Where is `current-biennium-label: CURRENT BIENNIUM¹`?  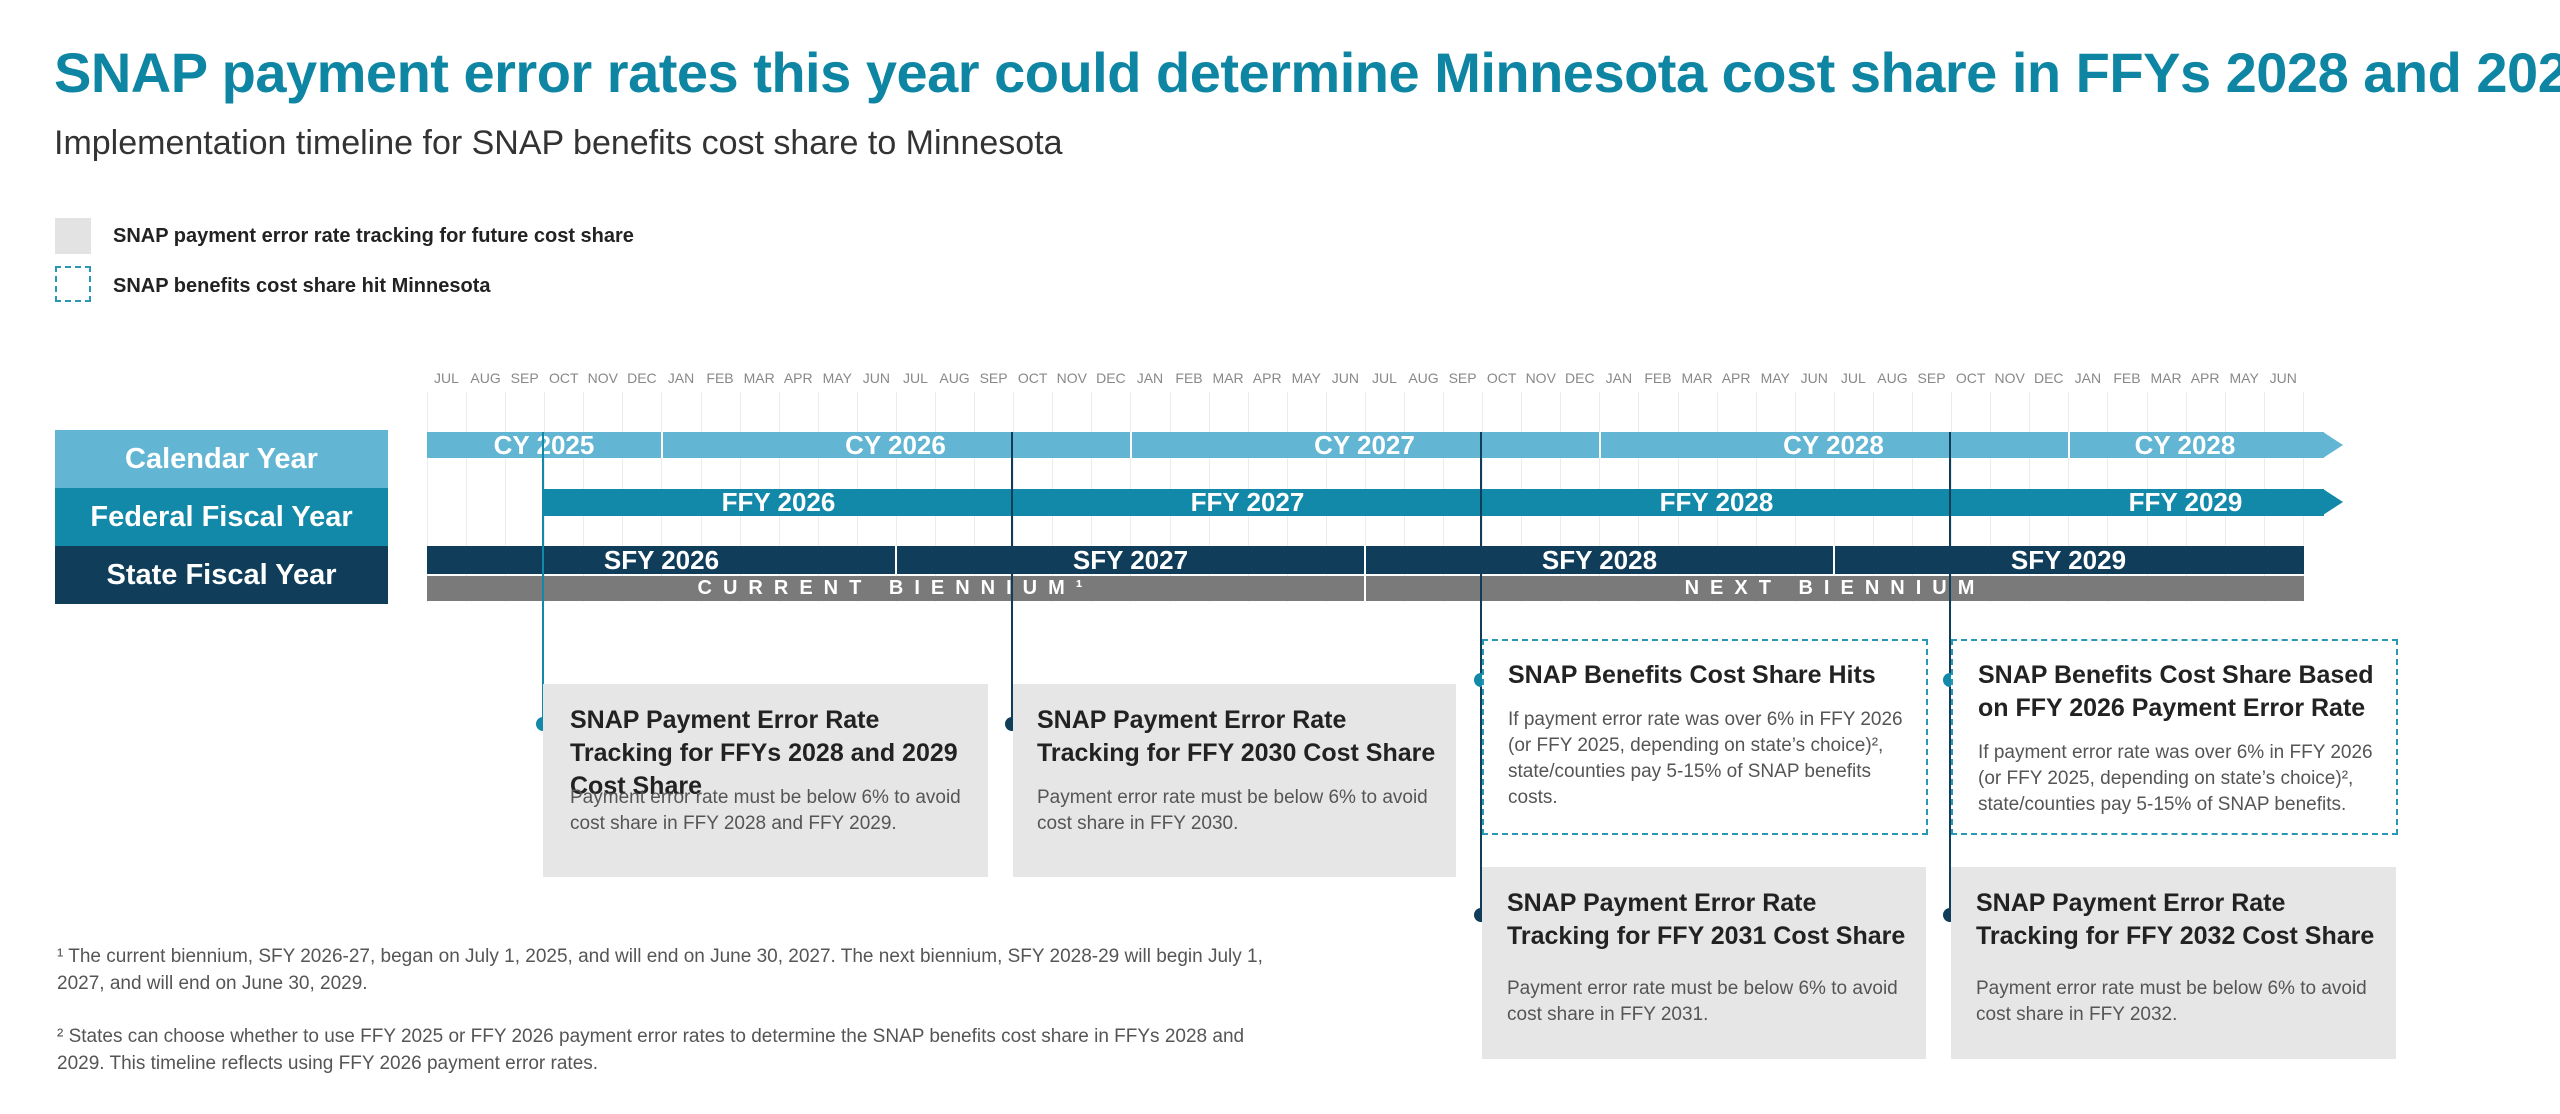
current-biennium-label: CURRENT BIENNIUM¹ is located at coordinates (895, 588).